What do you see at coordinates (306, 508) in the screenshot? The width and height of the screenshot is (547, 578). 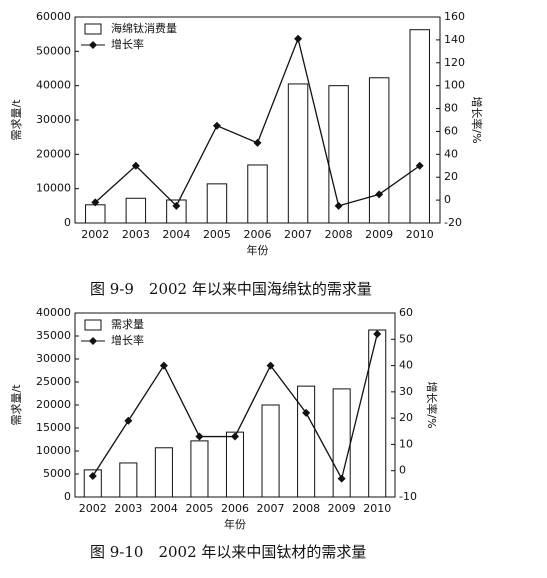 I see `x-tick-label: 2008` at bounding box center [306, 508].